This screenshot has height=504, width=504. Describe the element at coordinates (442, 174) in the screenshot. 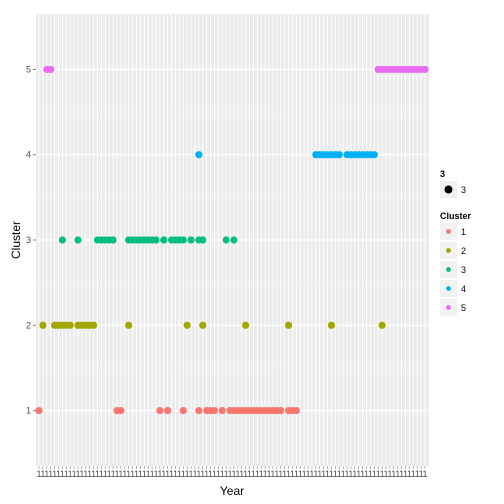

I see `size-legend-title: 3` at that location.